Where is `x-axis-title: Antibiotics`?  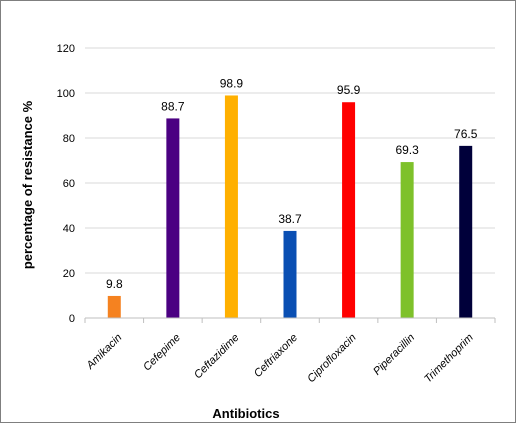
x-axis-title: Antibiotics is located at coordinates (245, 413).